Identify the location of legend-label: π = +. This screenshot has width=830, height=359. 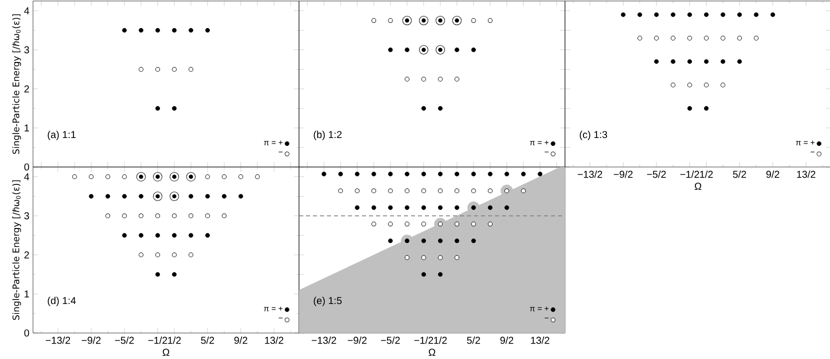
(273, 309).